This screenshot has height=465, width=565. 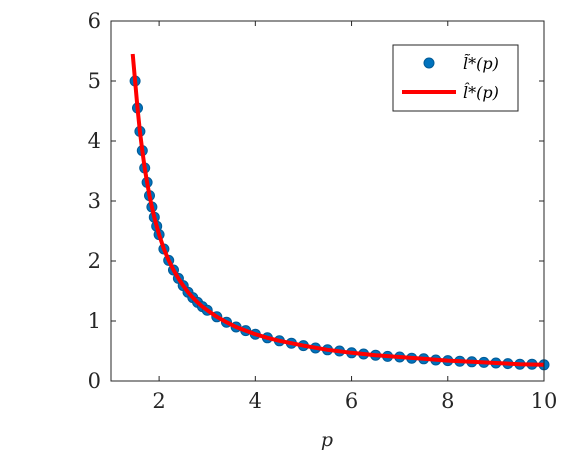 What do you see at coordinates (327, 440) in the screenshot?
I see `x-axis-title: p` at bounding box center [327, 440].